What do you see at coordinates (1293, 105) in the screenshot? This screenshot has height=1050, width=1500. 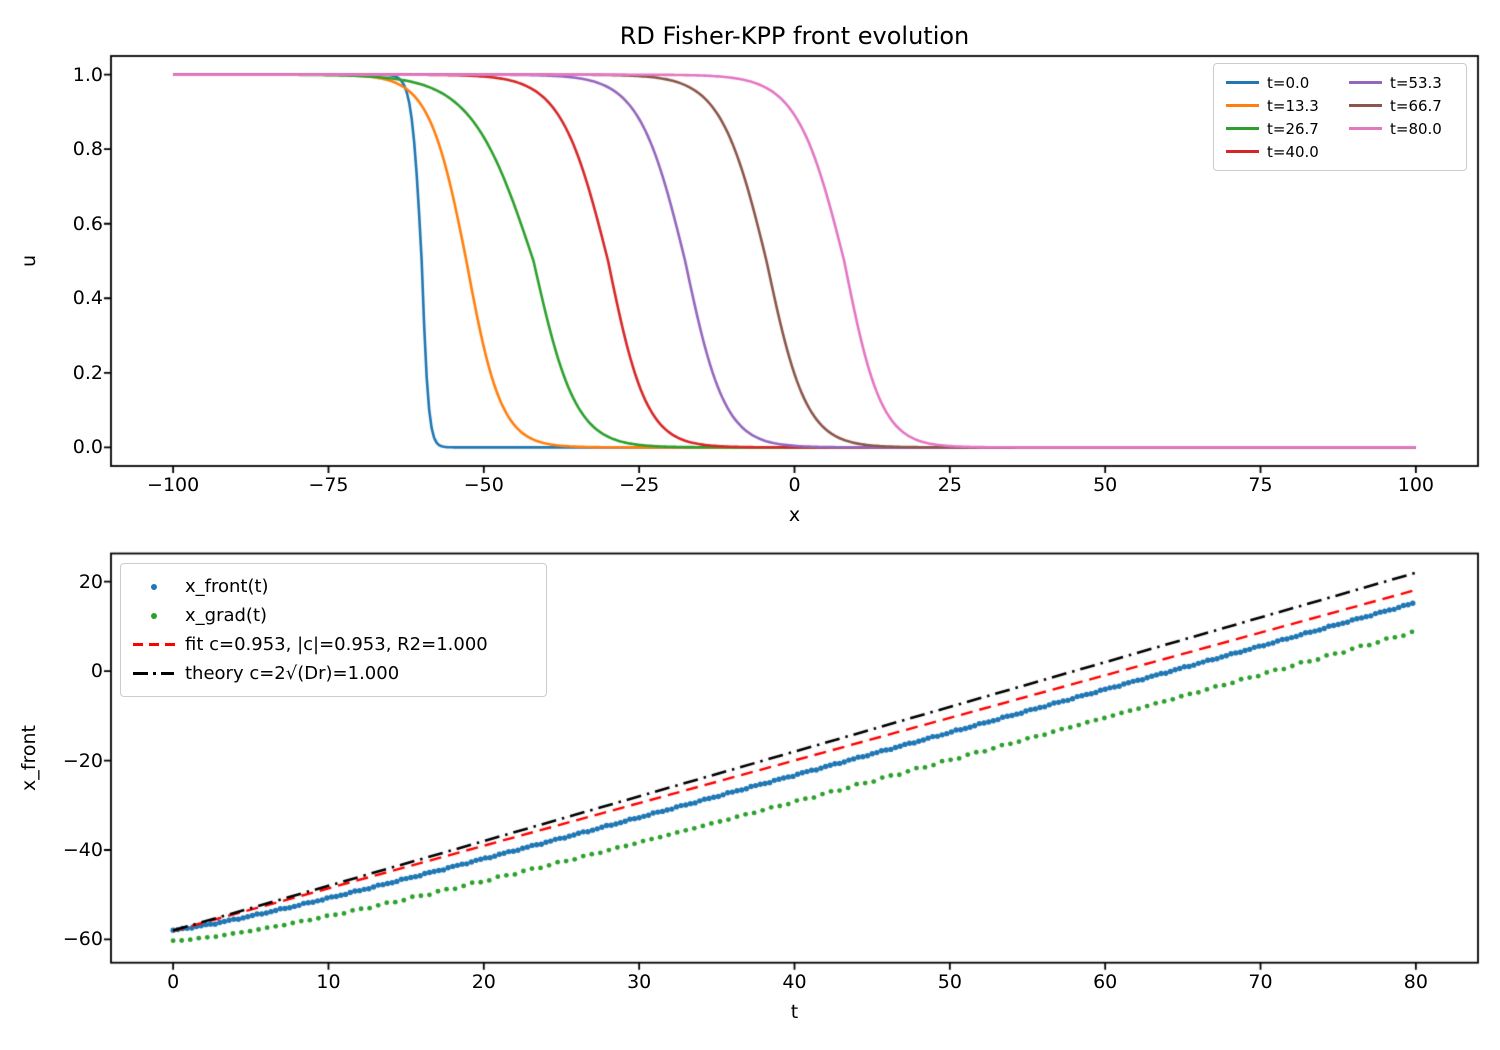 I see `legend-item-label: t=13.3` at bounding box center [1293, 105].